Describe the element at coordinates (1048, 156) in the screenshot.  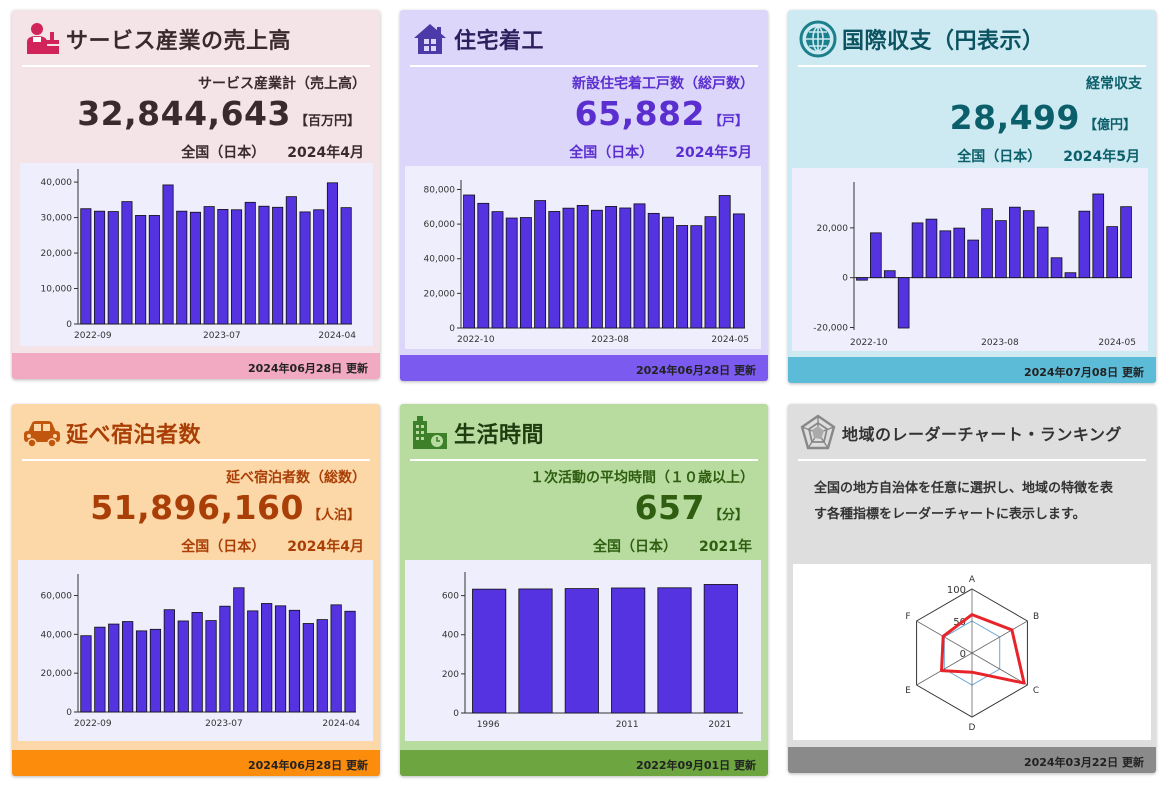
I see `region-period: 全国（日本） 2024年5月` at that location.